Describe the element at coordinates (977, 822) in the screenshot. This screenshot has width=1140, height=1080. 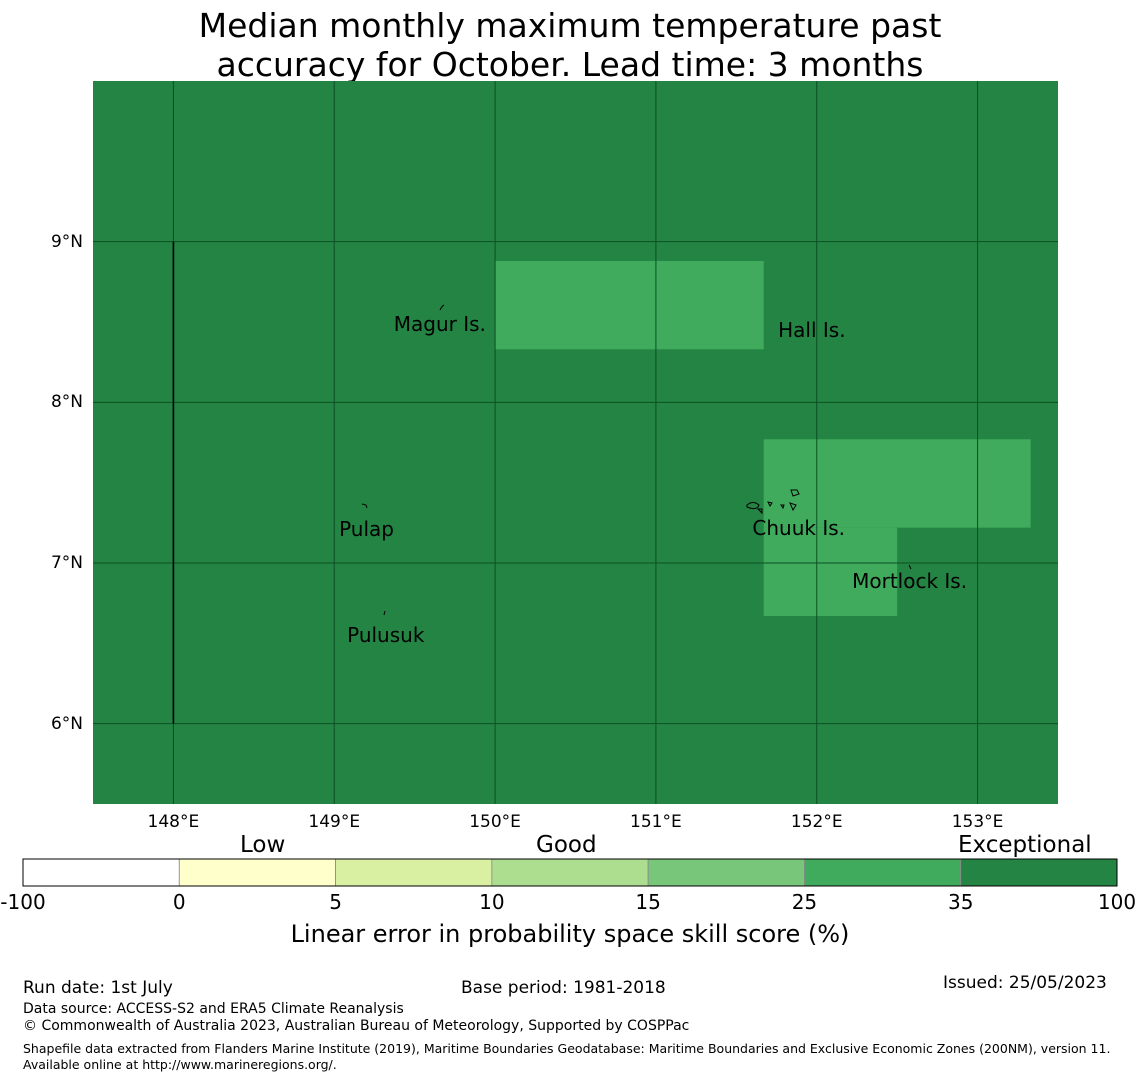
I see `lon-tick-label: 153°E` at that location.